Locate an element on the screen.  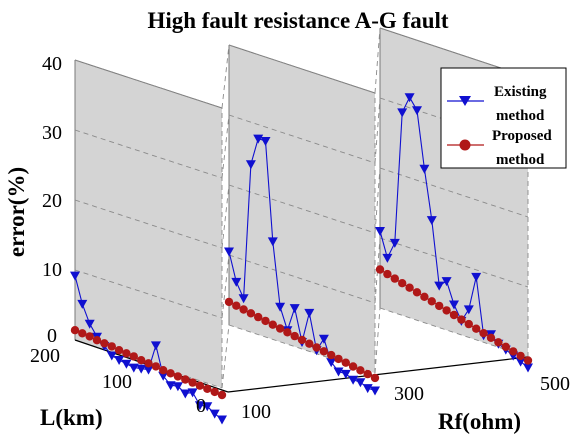
l-tick-label-1: 100 is located at coordinates (117, 382).